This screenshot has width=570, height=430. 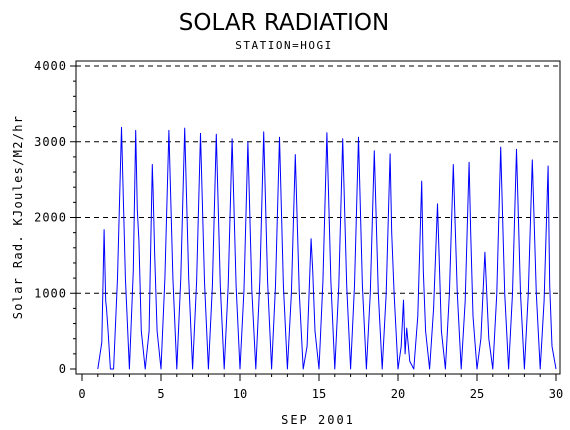 I want to click on y-tick-label: 1000, so click(x=50, y=293).